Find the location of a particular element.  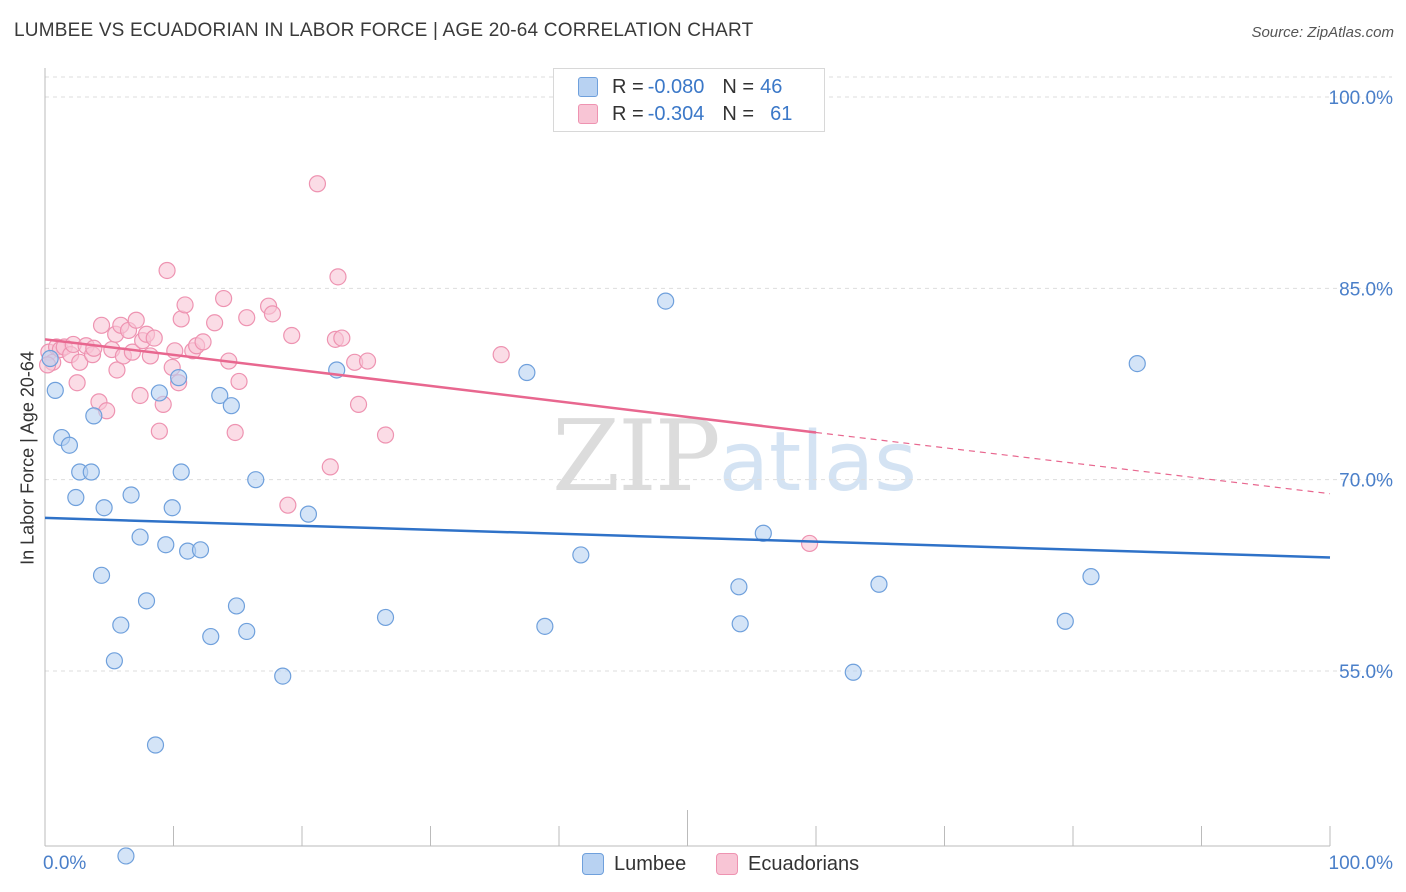

watermark: ZIPatlas is located at coordinates (734, 457).